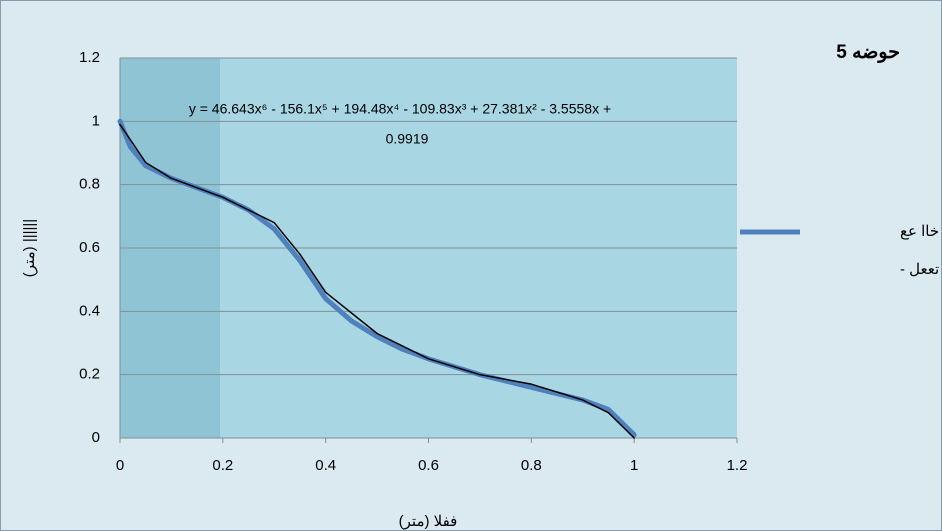  What do you see at coordinates (634, 465) in the screenshot?
I see `x-tick-label: 1` at bounding box center [634, 465].